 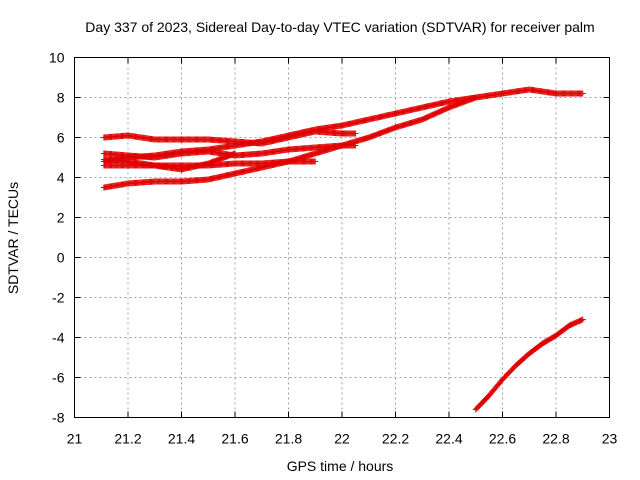 I want to click on x-tick-label: 21, so click(x=75, y=439).